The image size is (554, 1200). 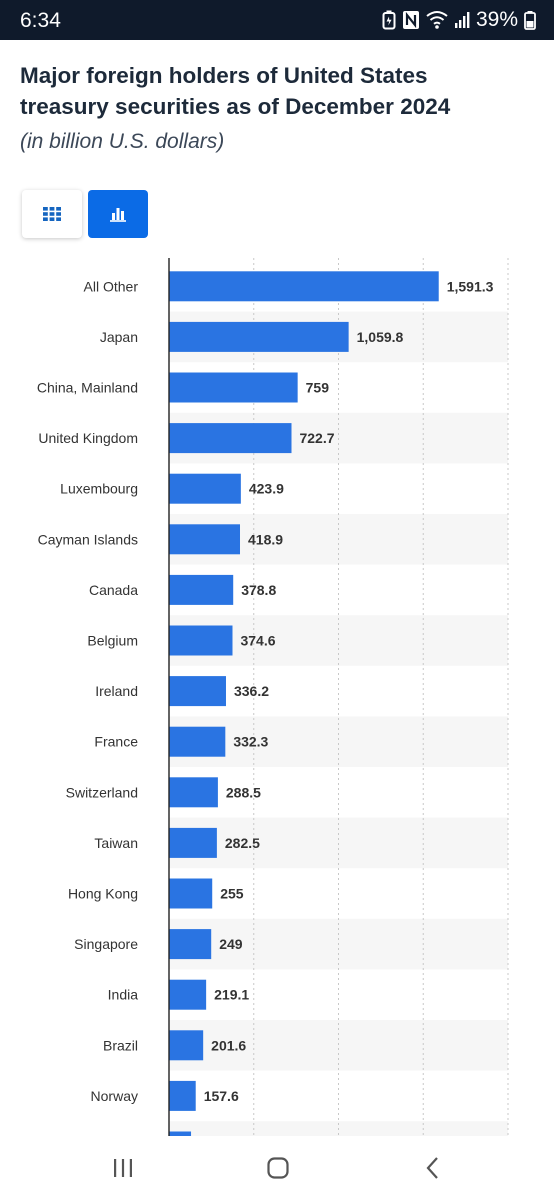 What do you see at coordinates (228, 1045) in the screenshot?
I see `value-label: 201.6` at bounding box center [228, 1045].